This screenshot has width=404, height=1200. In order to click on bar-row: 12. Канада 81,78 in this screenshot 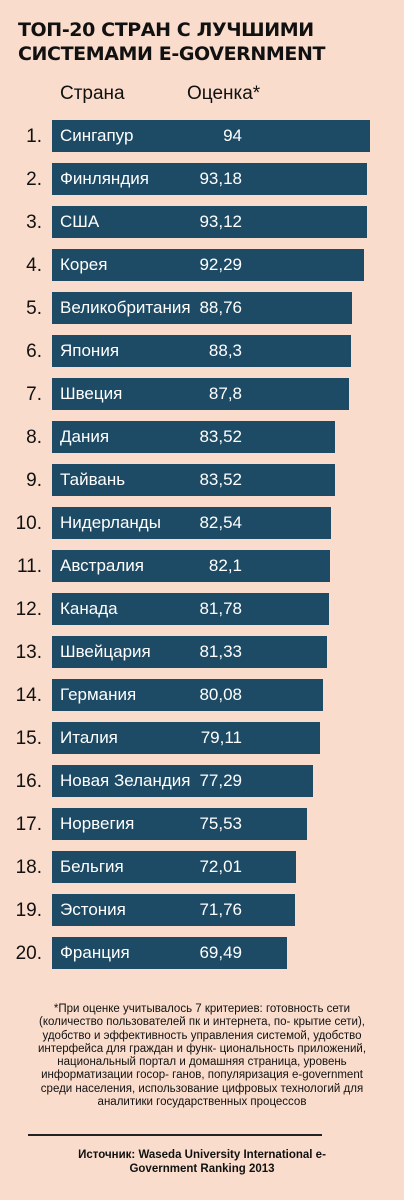, I will do `click(202, 610)`.